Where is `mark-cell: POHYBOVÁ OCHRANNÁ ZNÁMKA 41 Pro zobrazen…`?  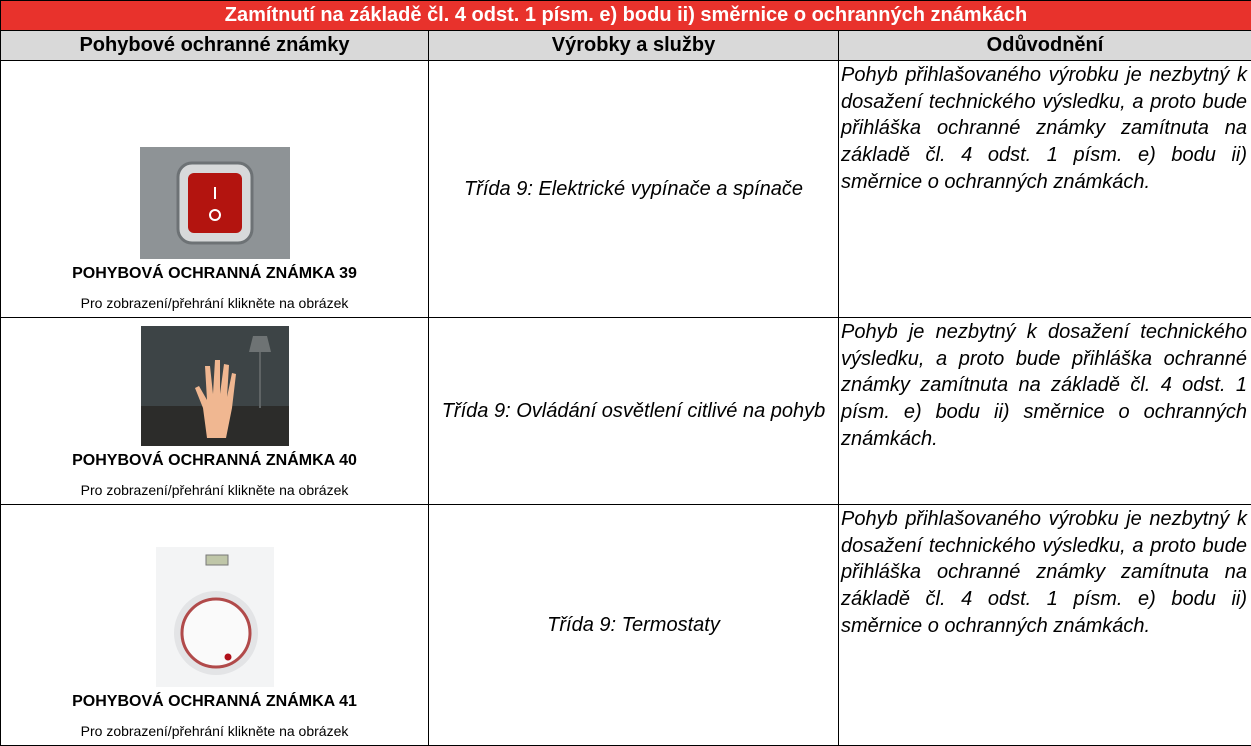
mark-cell: POHYBOVÁ OCHRANNÁ ZNÁMKA 41 Pro zobrazen… is located at coordinates (214, 625).